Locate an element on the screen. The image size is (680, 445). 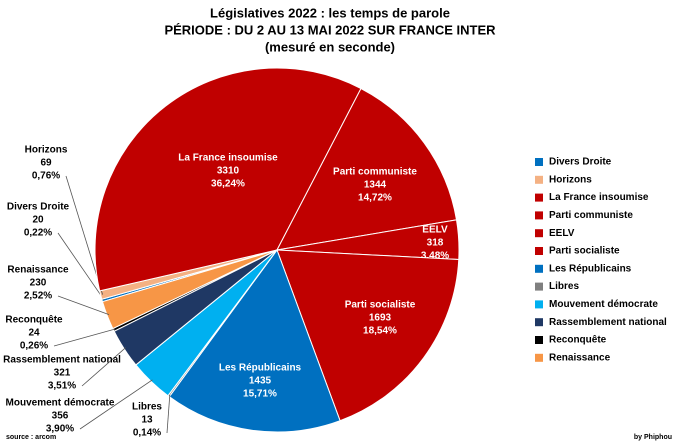
slice-label: Parti socialiste is located at coordinates (380, 305).